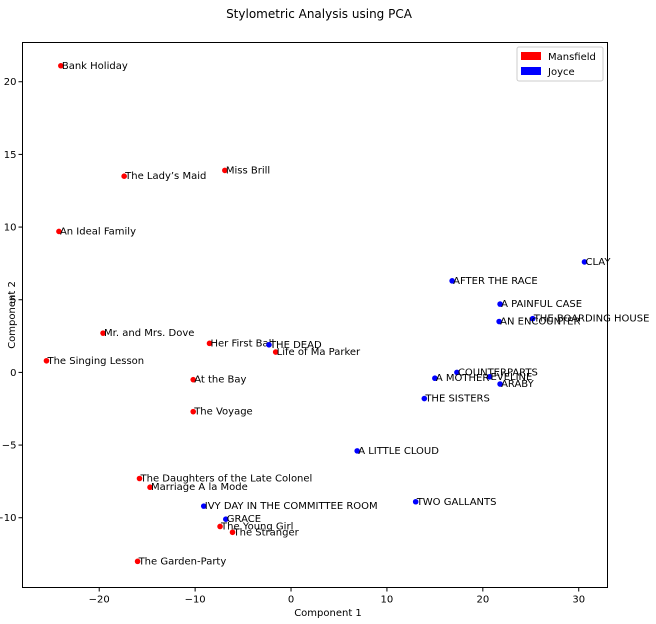 The width and height of the screenshot is (656, 624). Describe the element at coordinates (99, 600) in the screenshot. I see `x-tick-label: −20` at that location.